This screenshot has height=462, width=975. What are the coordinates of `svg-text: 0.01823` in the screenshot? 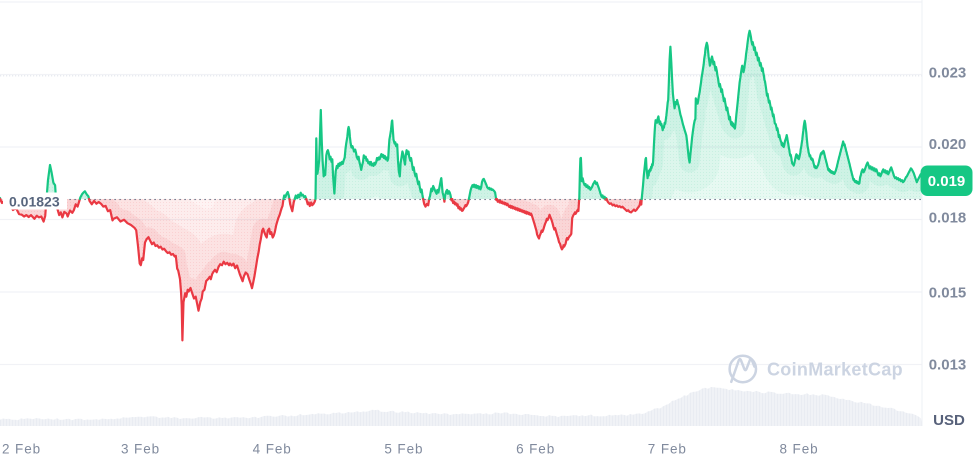 It's located at (34, 202).